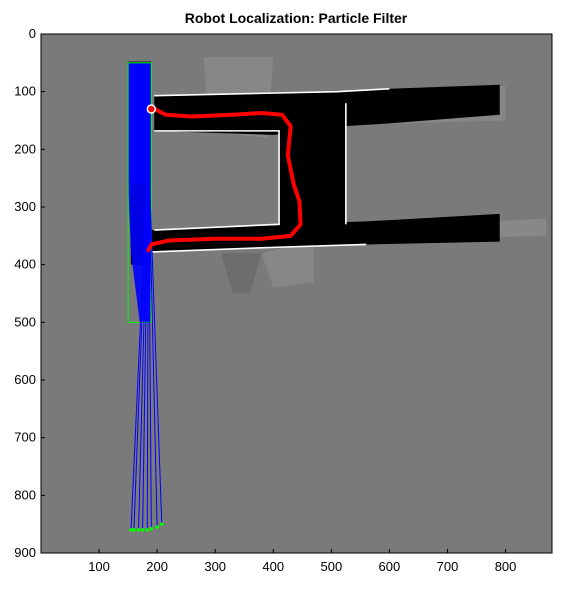  What do you see at coordinates (217, 180) in the screenshot?
I see `inner-block-edge` at bounding box center [217, 180].